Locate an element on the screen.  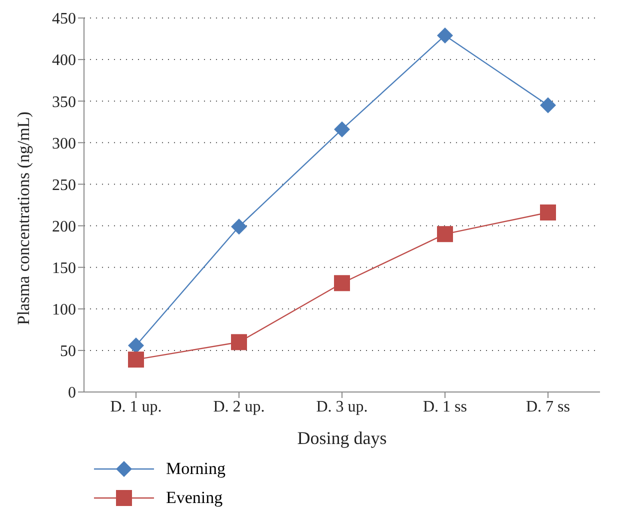
y-tick-label: 350 is located at coordinates (64, 102).